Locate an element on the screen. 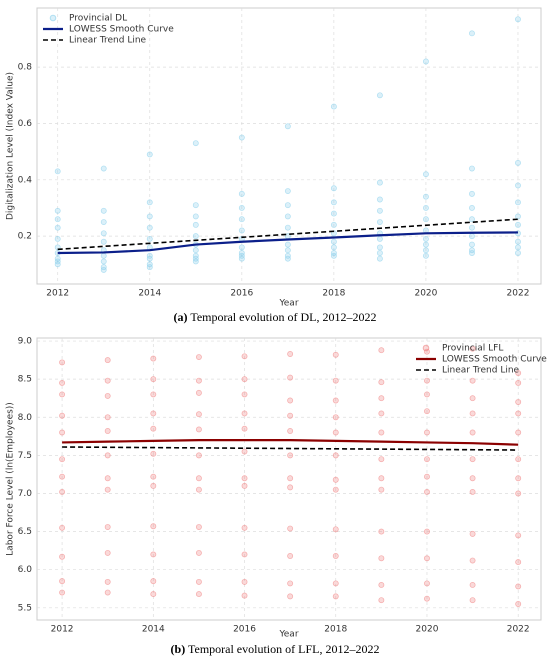 Image resolution: width=550 pixels, height=663 pixels. y-tick-label: 6.5 is located at coordinates (25, 532).